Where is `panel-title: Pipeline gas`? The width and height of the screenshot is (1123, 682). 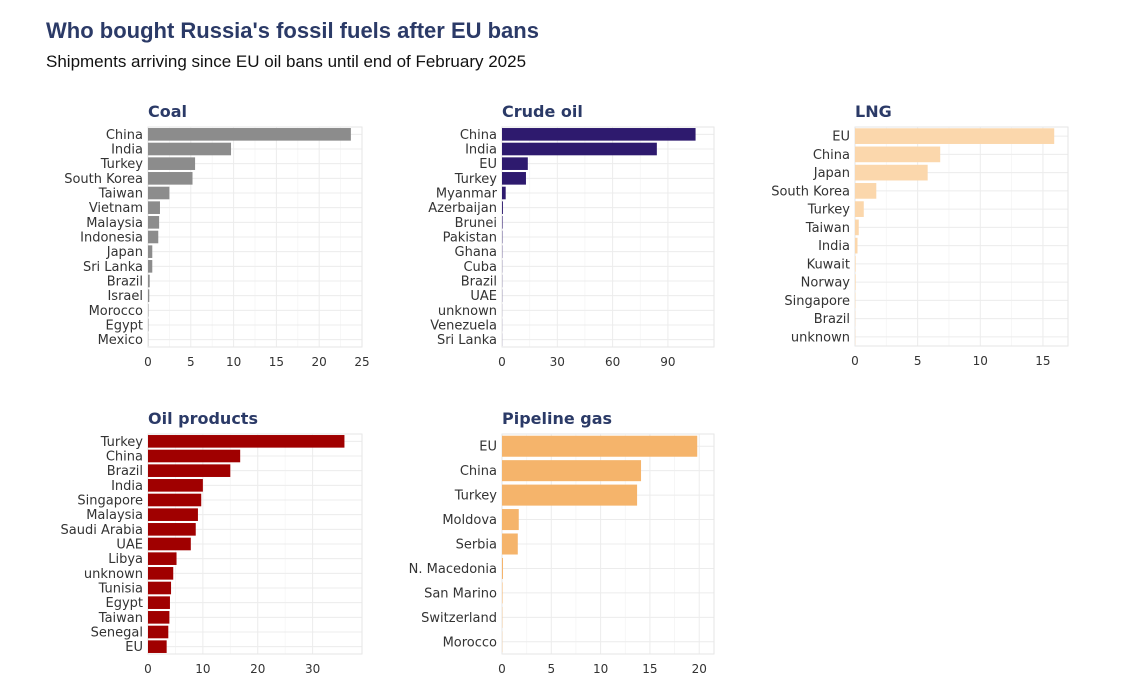 panel-title: Pipeline gas is located at coordinates (557, 418).